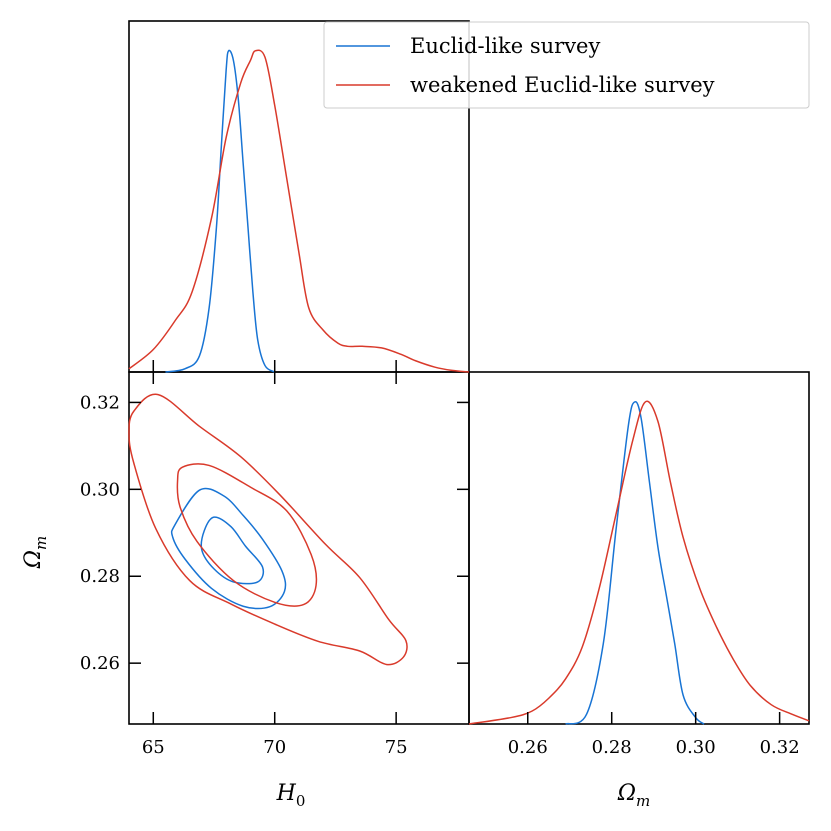  What do you see at coordinates (220, 211) in the screenshot?
I see `h0-marginal-euclid-like-survey` at bounding box center [220, 211].